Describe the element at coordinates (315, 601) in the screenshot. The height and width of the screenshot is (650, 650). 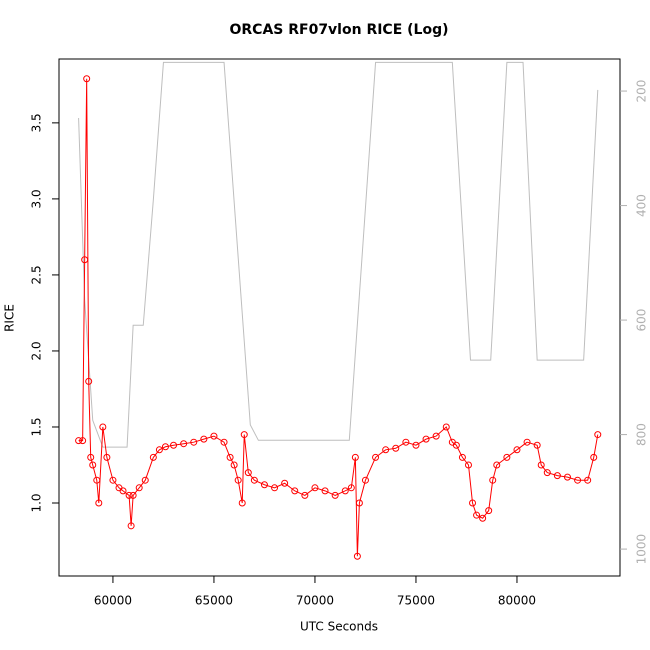
I see `x-tick-label: 70000` at that location.